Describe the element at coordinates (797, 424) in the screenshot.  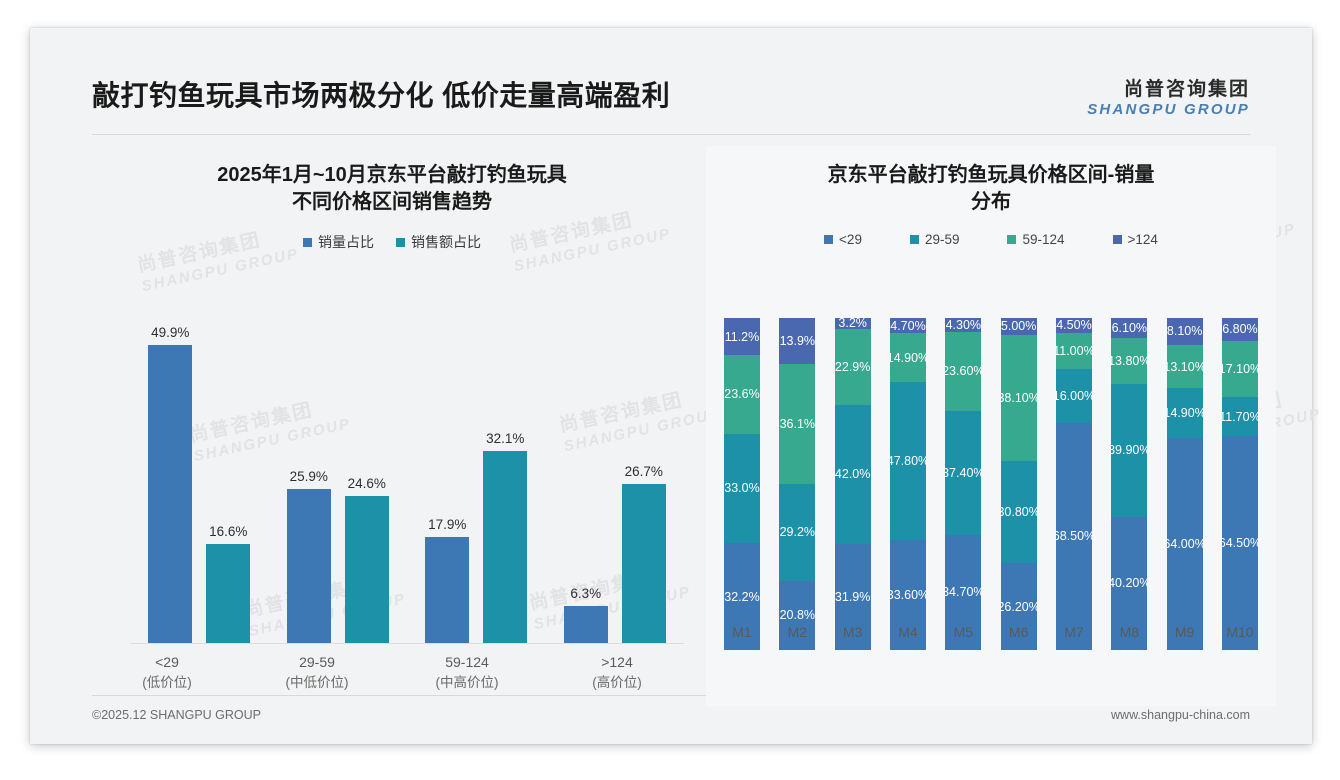
I see `stack-segment: 36.1%` at that location.